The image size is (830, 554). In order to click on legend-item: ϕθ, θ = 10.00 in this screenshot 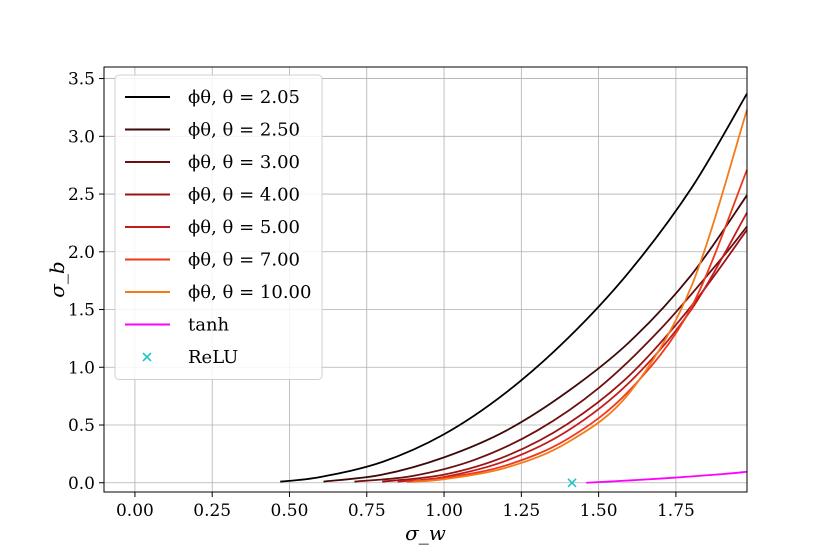, I will do `click(218, 292)`.